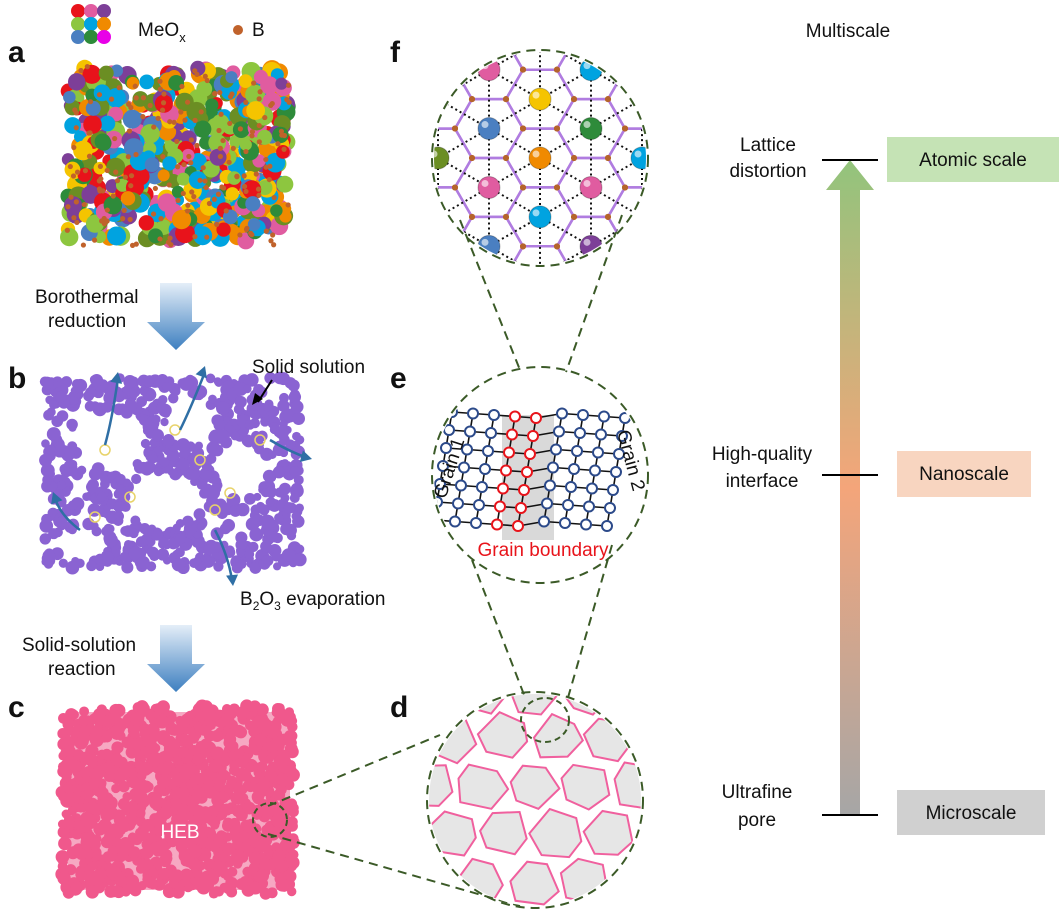 The width and height of the screenshot is (1062, 910). I want to click on scale-title: Multiscale, so click(848, 31).